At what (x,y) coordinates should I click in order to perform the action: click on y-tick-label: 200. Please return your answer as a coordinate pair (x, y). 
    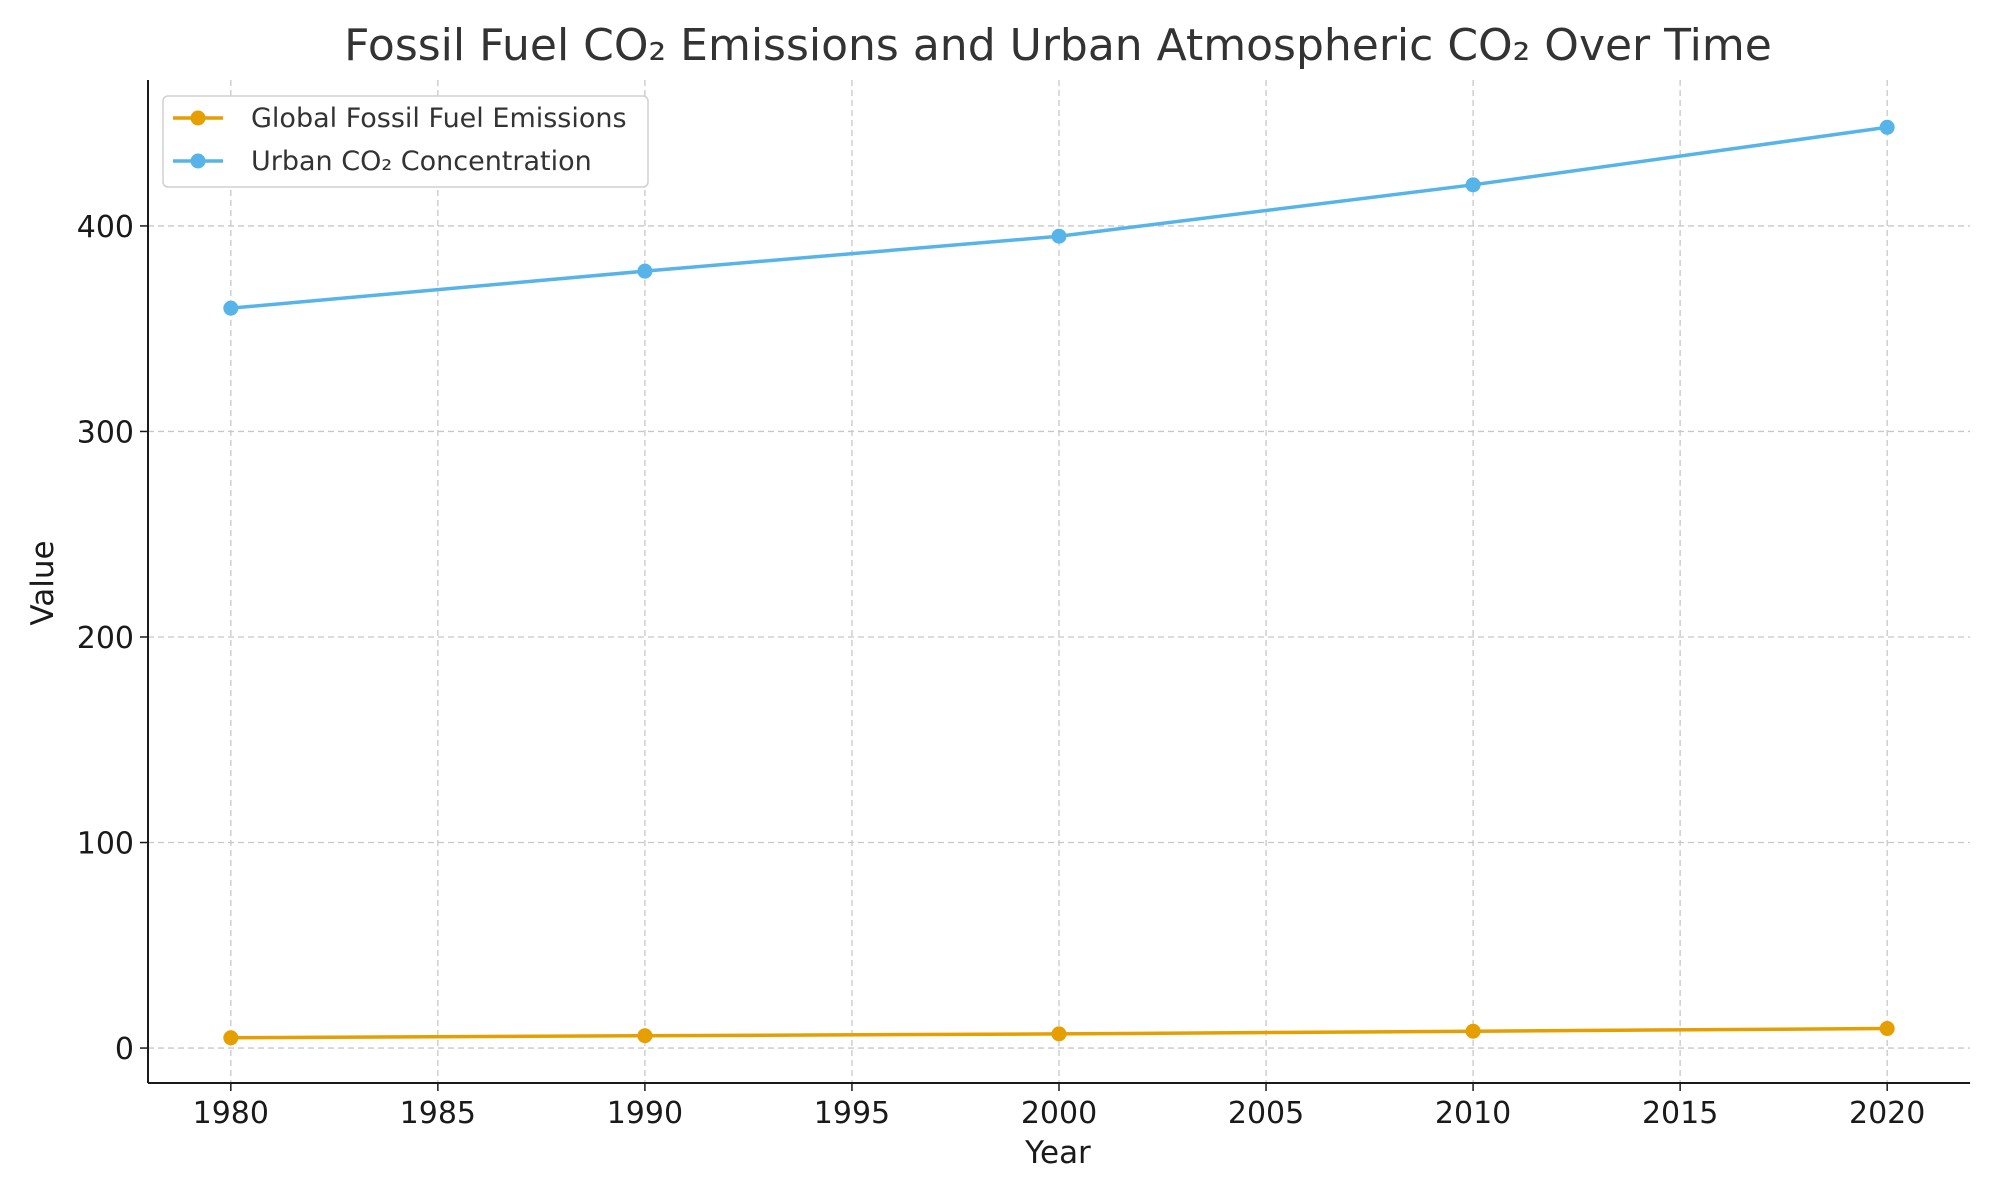
    Looking at the image, I should click on (105, 638).